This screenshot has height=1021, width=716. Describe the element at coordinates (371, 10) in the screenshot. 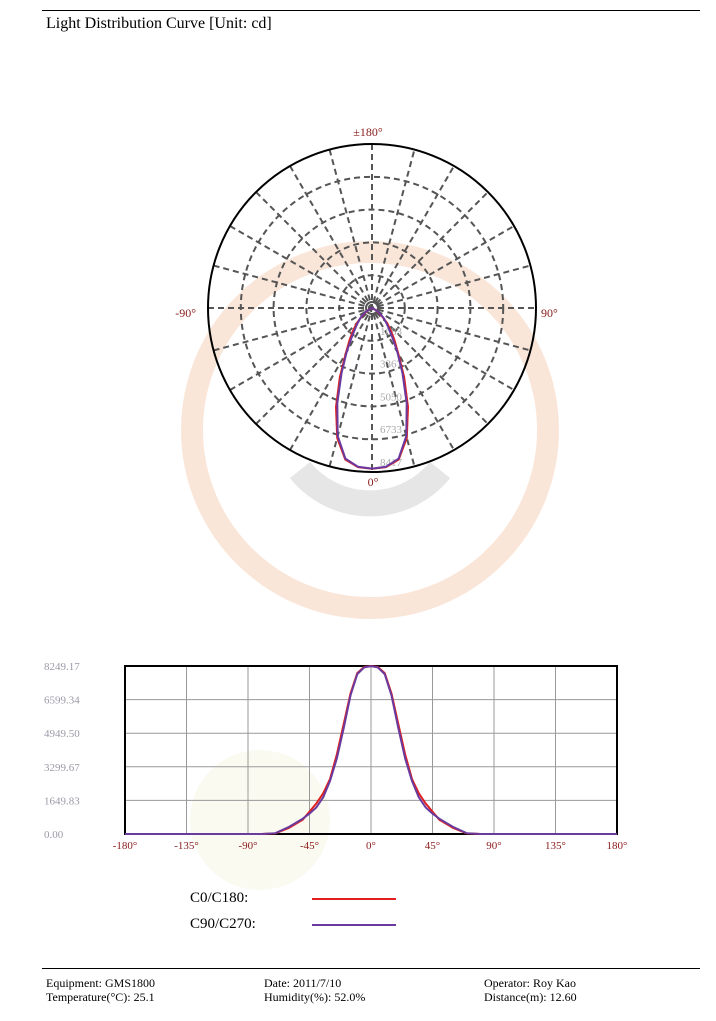

I see `top-rule` at that location.